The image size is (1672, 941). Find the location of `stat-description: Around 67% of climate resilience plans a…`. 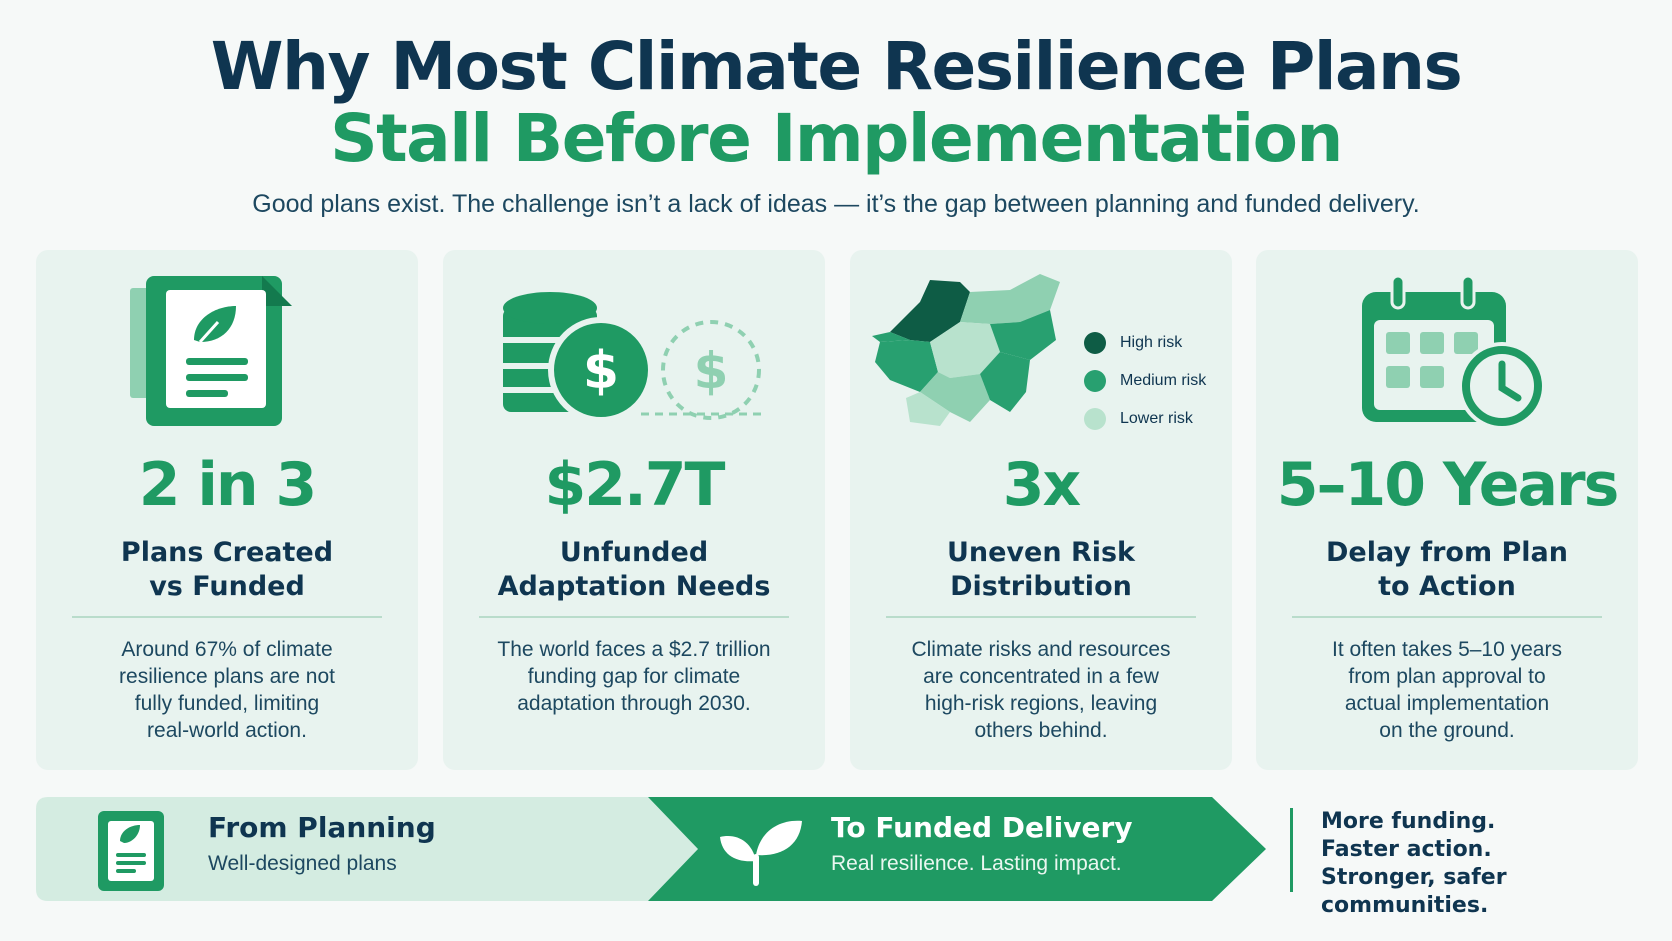

stat-description: Around 67% of climate resilience plans a… is located at coordinates (227, 690).